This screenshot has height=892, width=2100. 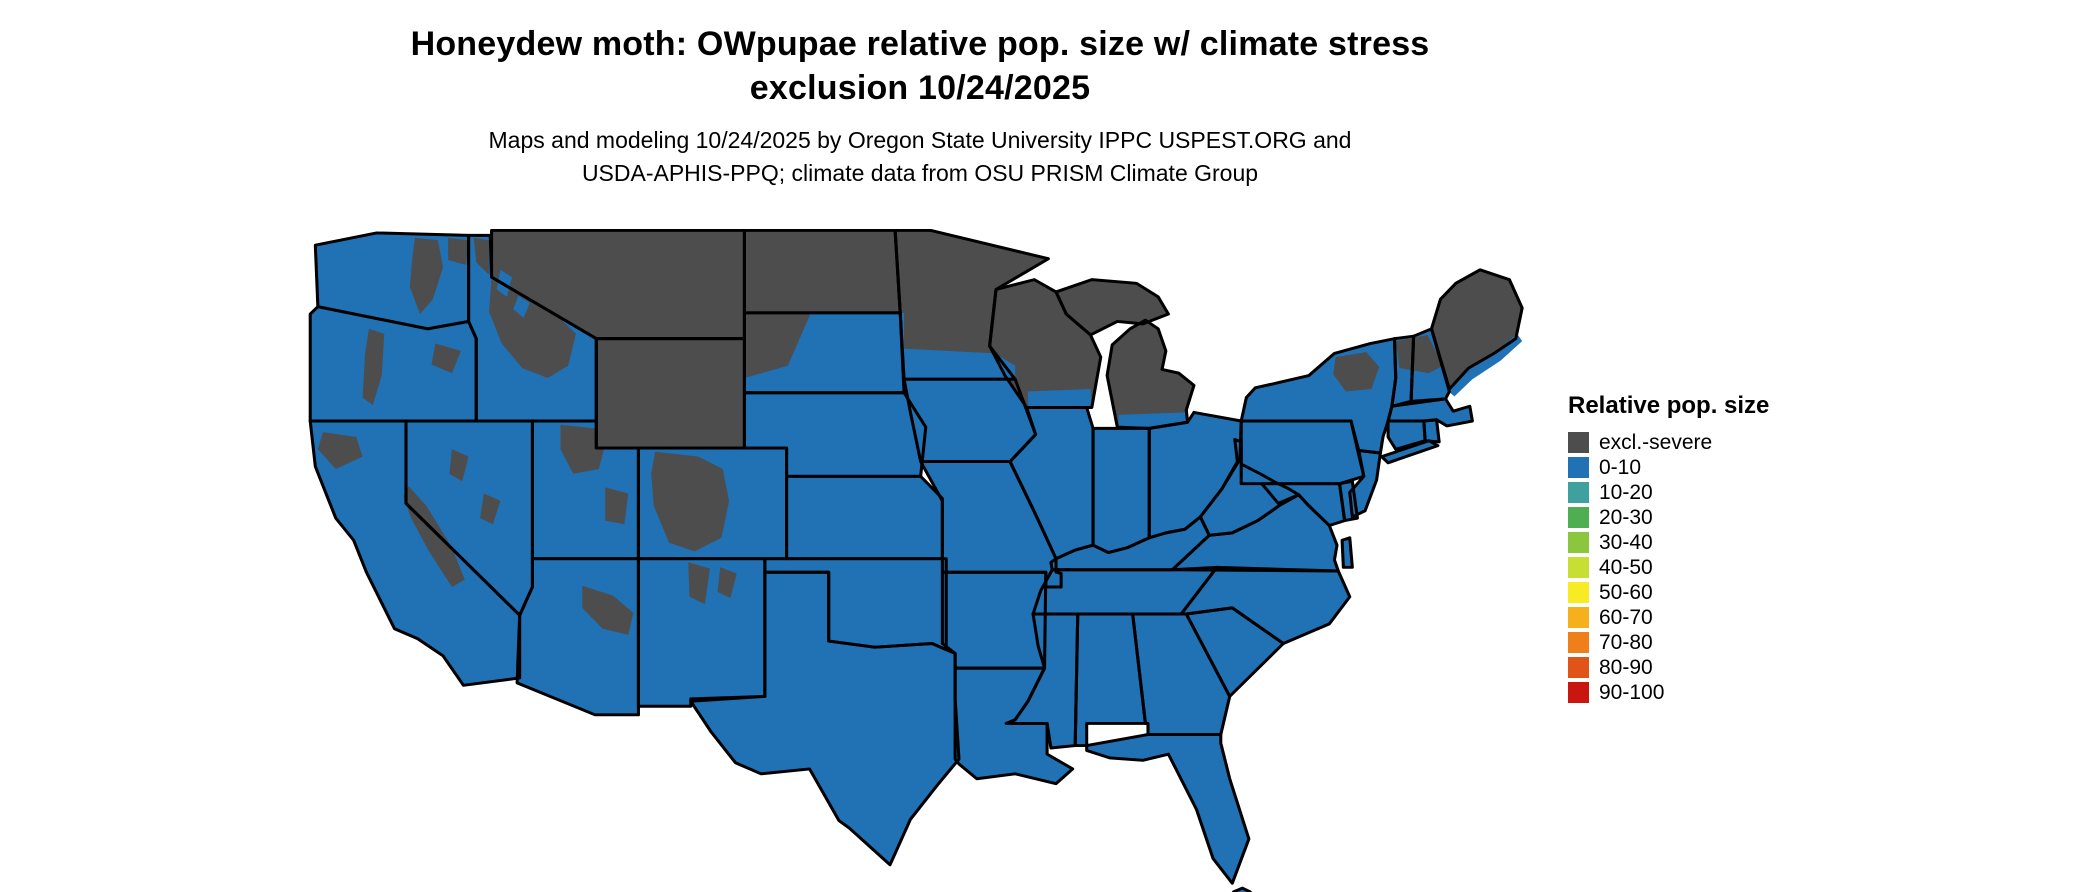 I want to click on legend-label: 70-80, so click(x=1626, y=642).